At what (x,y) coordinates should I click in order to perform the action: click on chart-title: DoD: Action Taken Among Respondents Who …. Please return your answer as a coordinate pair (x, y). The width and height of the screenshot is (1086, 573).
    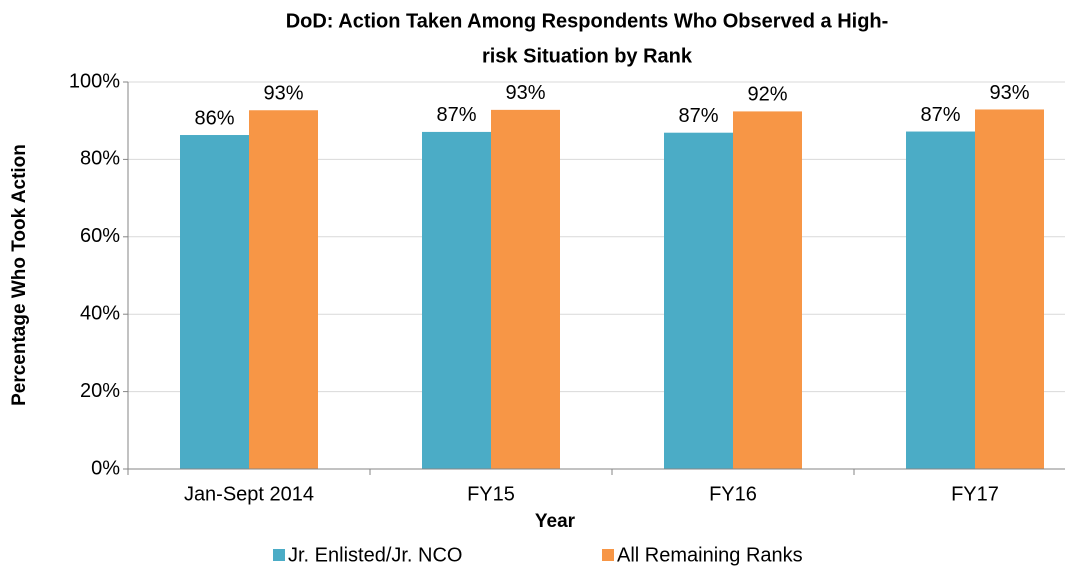
    Looking at the image, I should click on (587, 21).